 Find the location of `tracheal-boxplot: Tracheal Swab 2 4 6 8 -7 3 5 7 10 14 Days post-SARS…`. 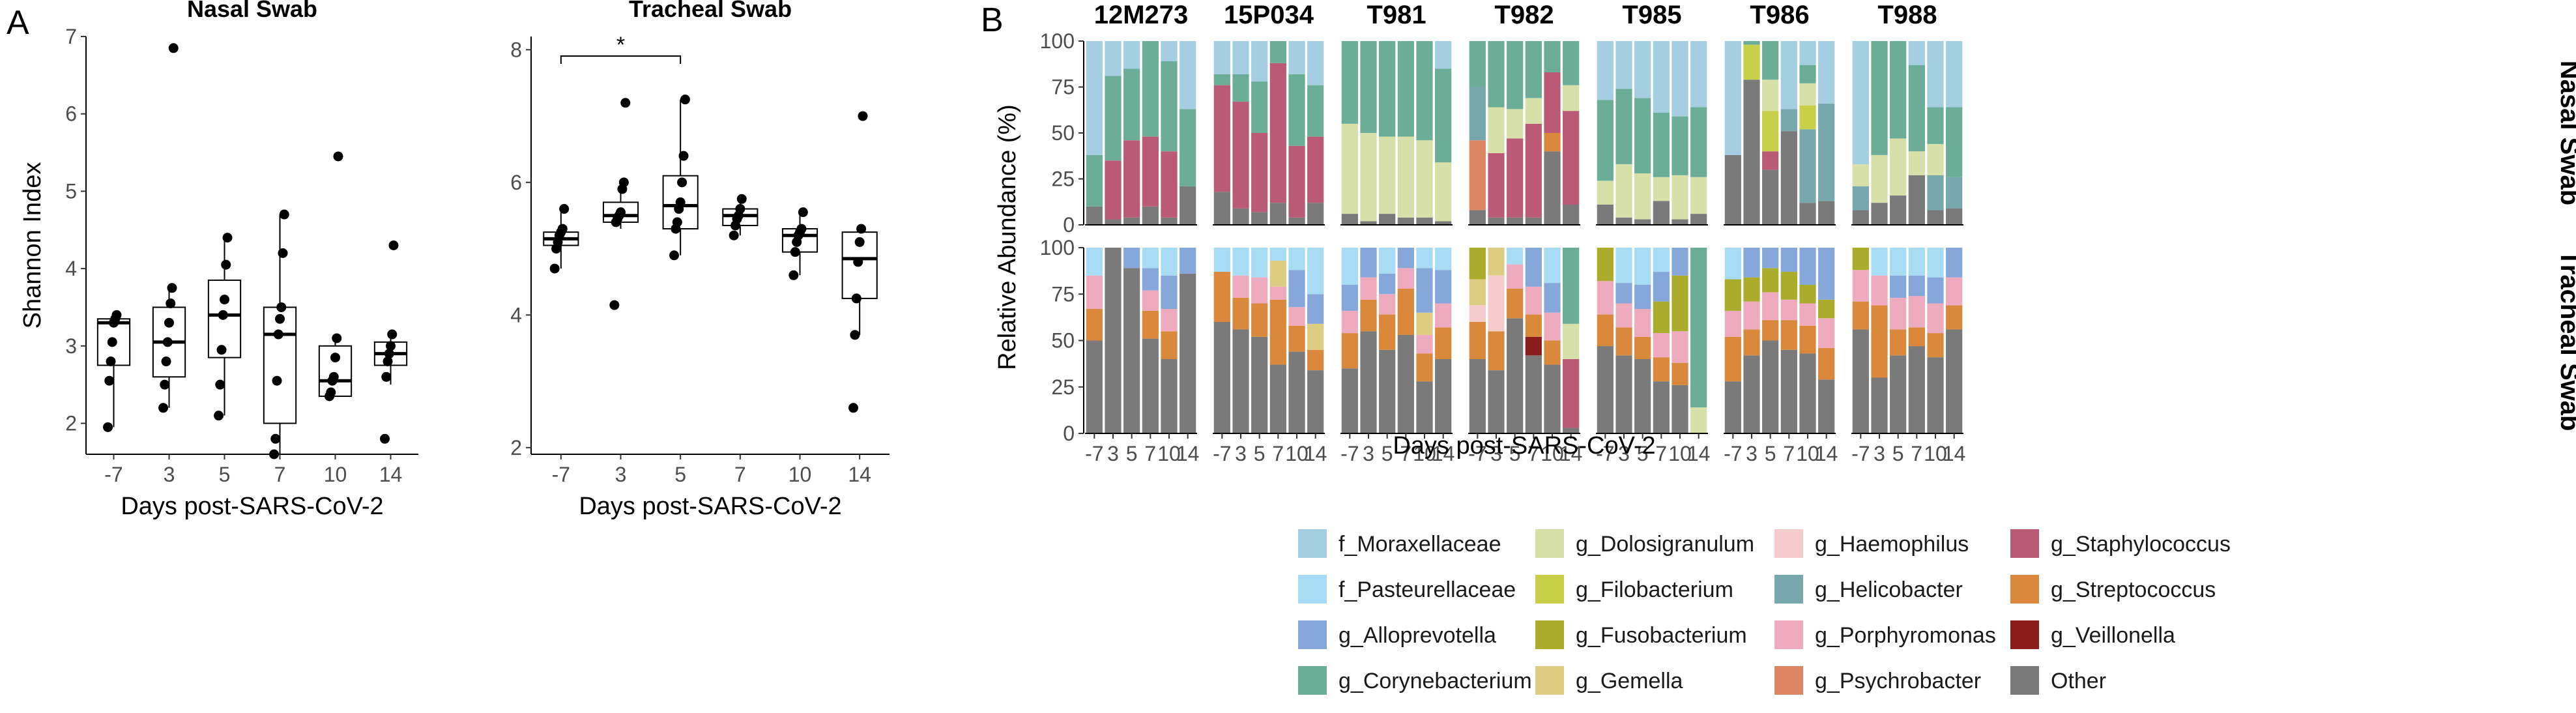

tracheal-boxplot: Tracheal Swab 2 4 6 8 -7 3 5 7 10 14 Days post-SARS… is located at coordinates (700, 260).